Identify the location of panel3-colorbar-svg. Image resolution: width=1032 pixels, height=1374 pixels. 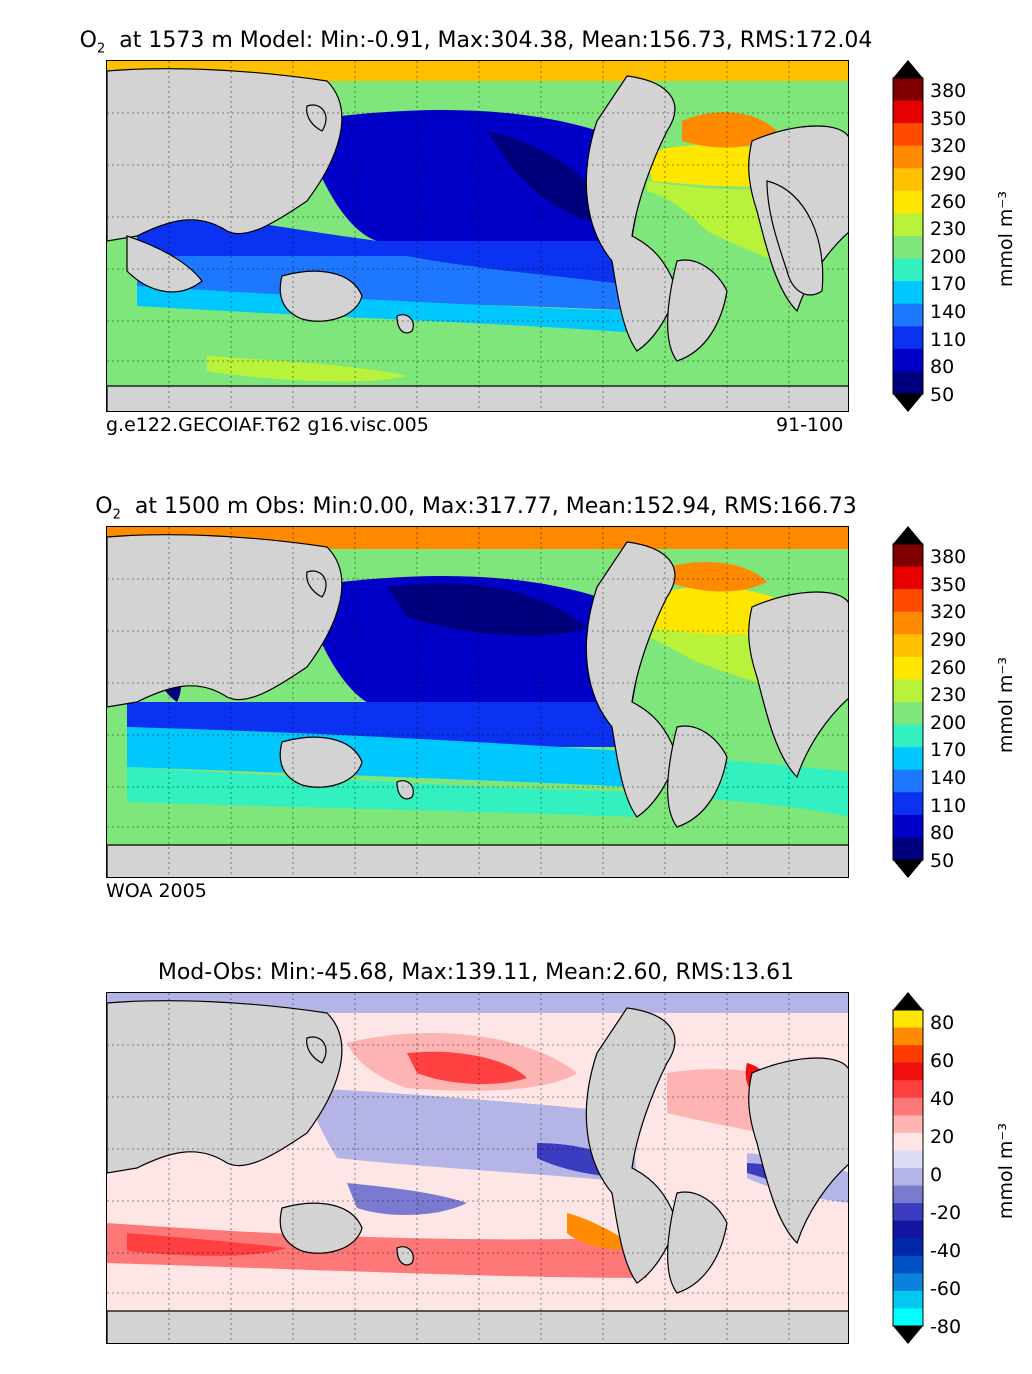
(908, 1168).